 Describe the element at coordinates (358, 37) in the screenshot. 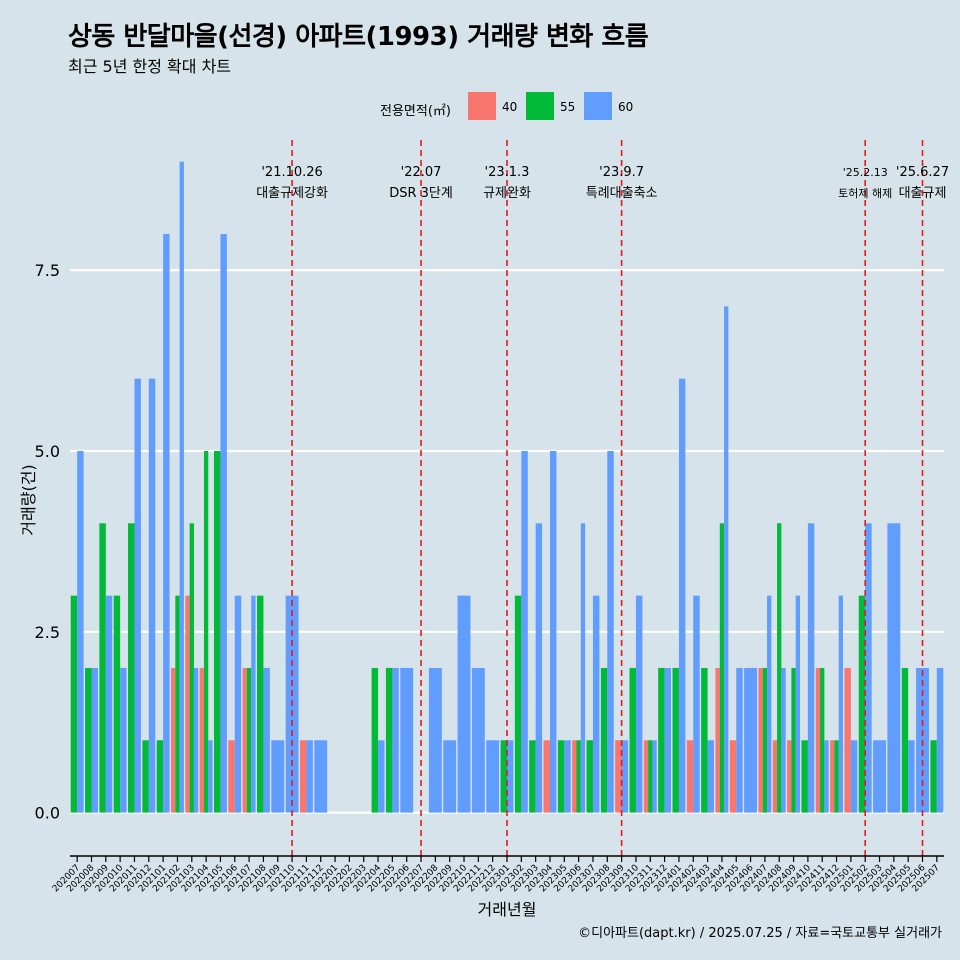

I see `chart-title: 상동 반달마을(선경) 아파트(1993) 거래량 변화 흐름` at that location.